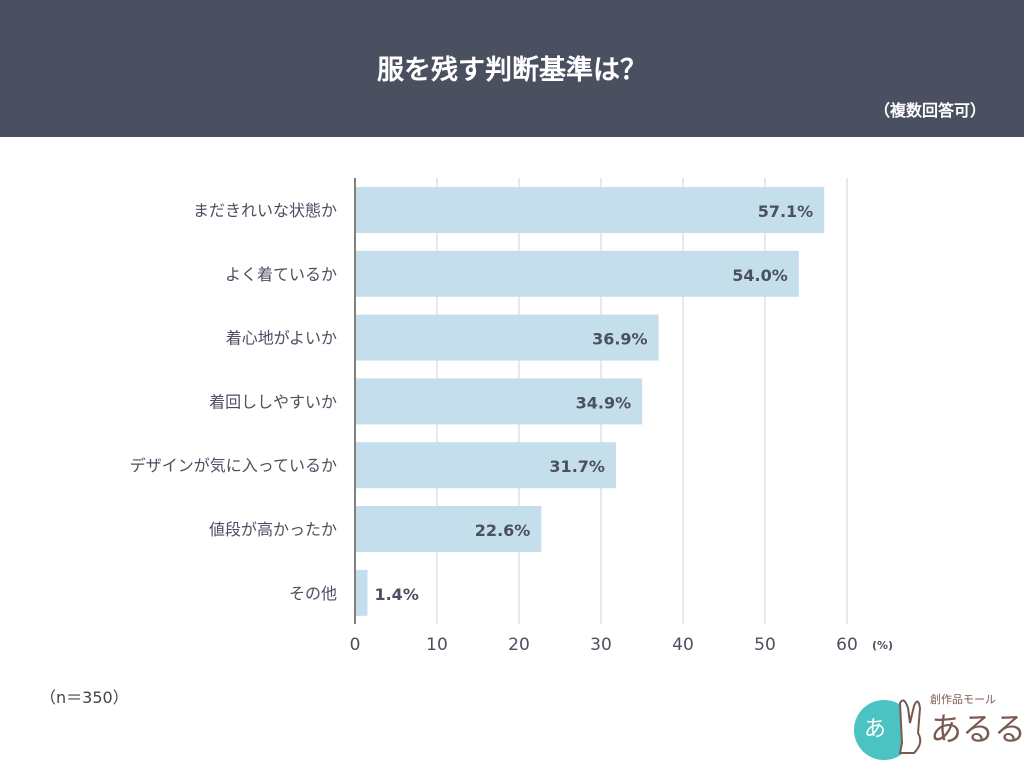  What do you see at coordinates (265, 210) in the screenshot?
I see `category-label: まだきれいな状態か` at bounding box center [265, 210].